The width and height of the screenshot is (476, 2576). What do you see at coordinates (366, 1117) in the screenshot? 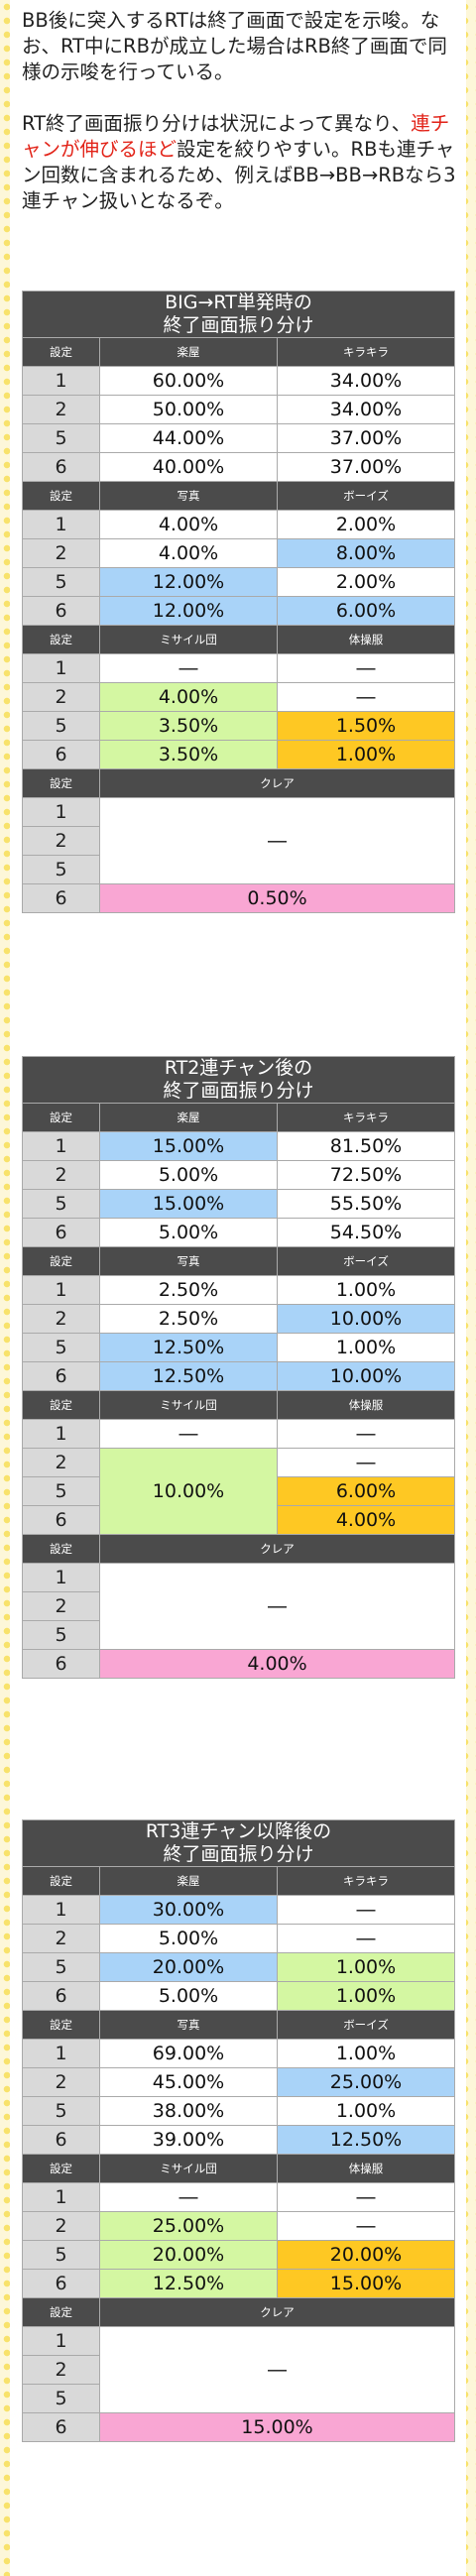
I see `column-header: キラキラ` at bounding box center [366, 1117].